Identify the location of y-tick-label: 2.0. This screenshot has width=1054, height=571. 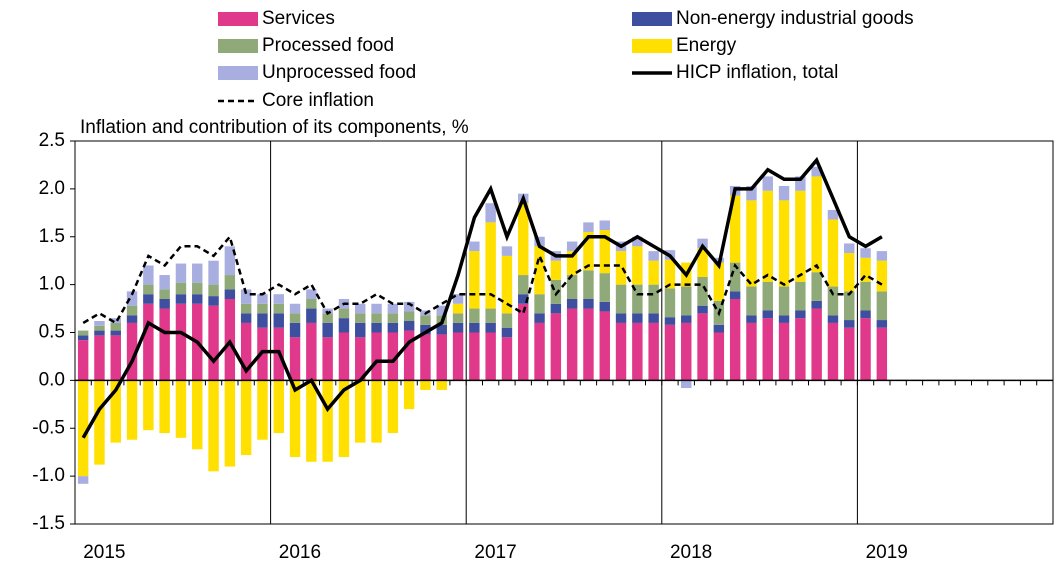
(52, 188).